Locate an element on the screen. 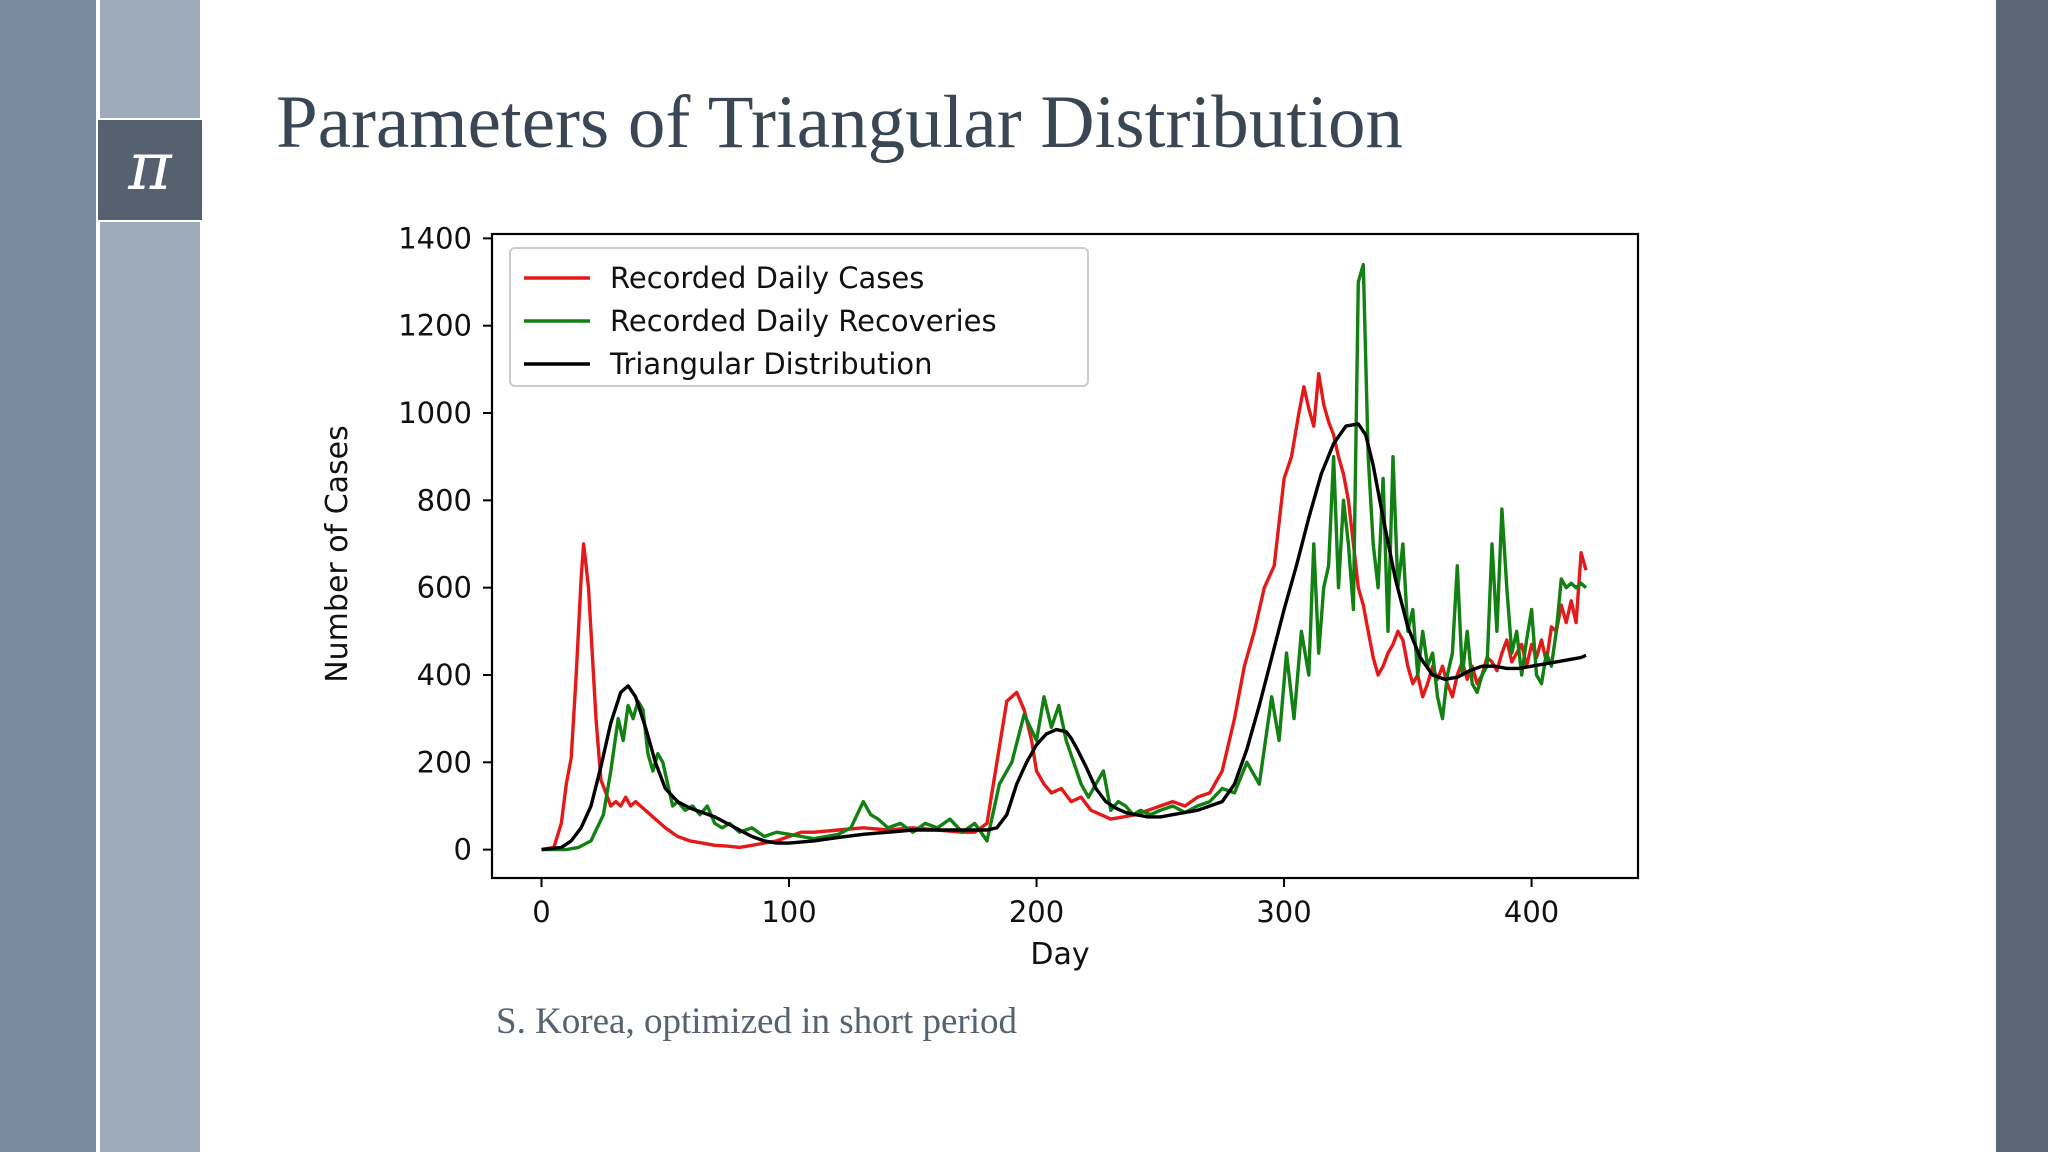 The image size is (2048, 1152). x-tick-label: 100 is located at coordinates (788, 912).